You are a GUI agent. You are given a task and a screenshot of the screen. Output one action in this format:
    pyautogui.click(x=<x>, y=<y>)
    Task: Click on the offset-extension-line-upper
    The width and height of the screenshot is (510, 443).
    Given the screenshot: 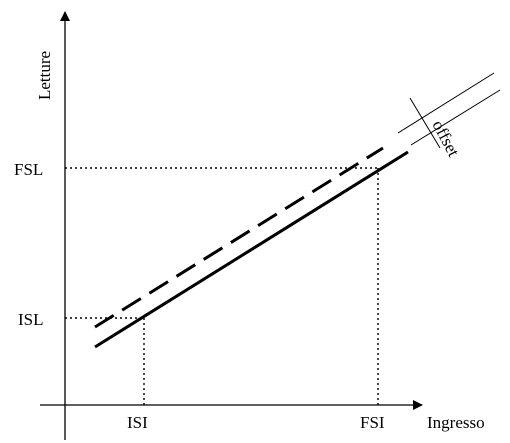 What is the action you would take?
    pyautogui.click(x=446, y=103)
    